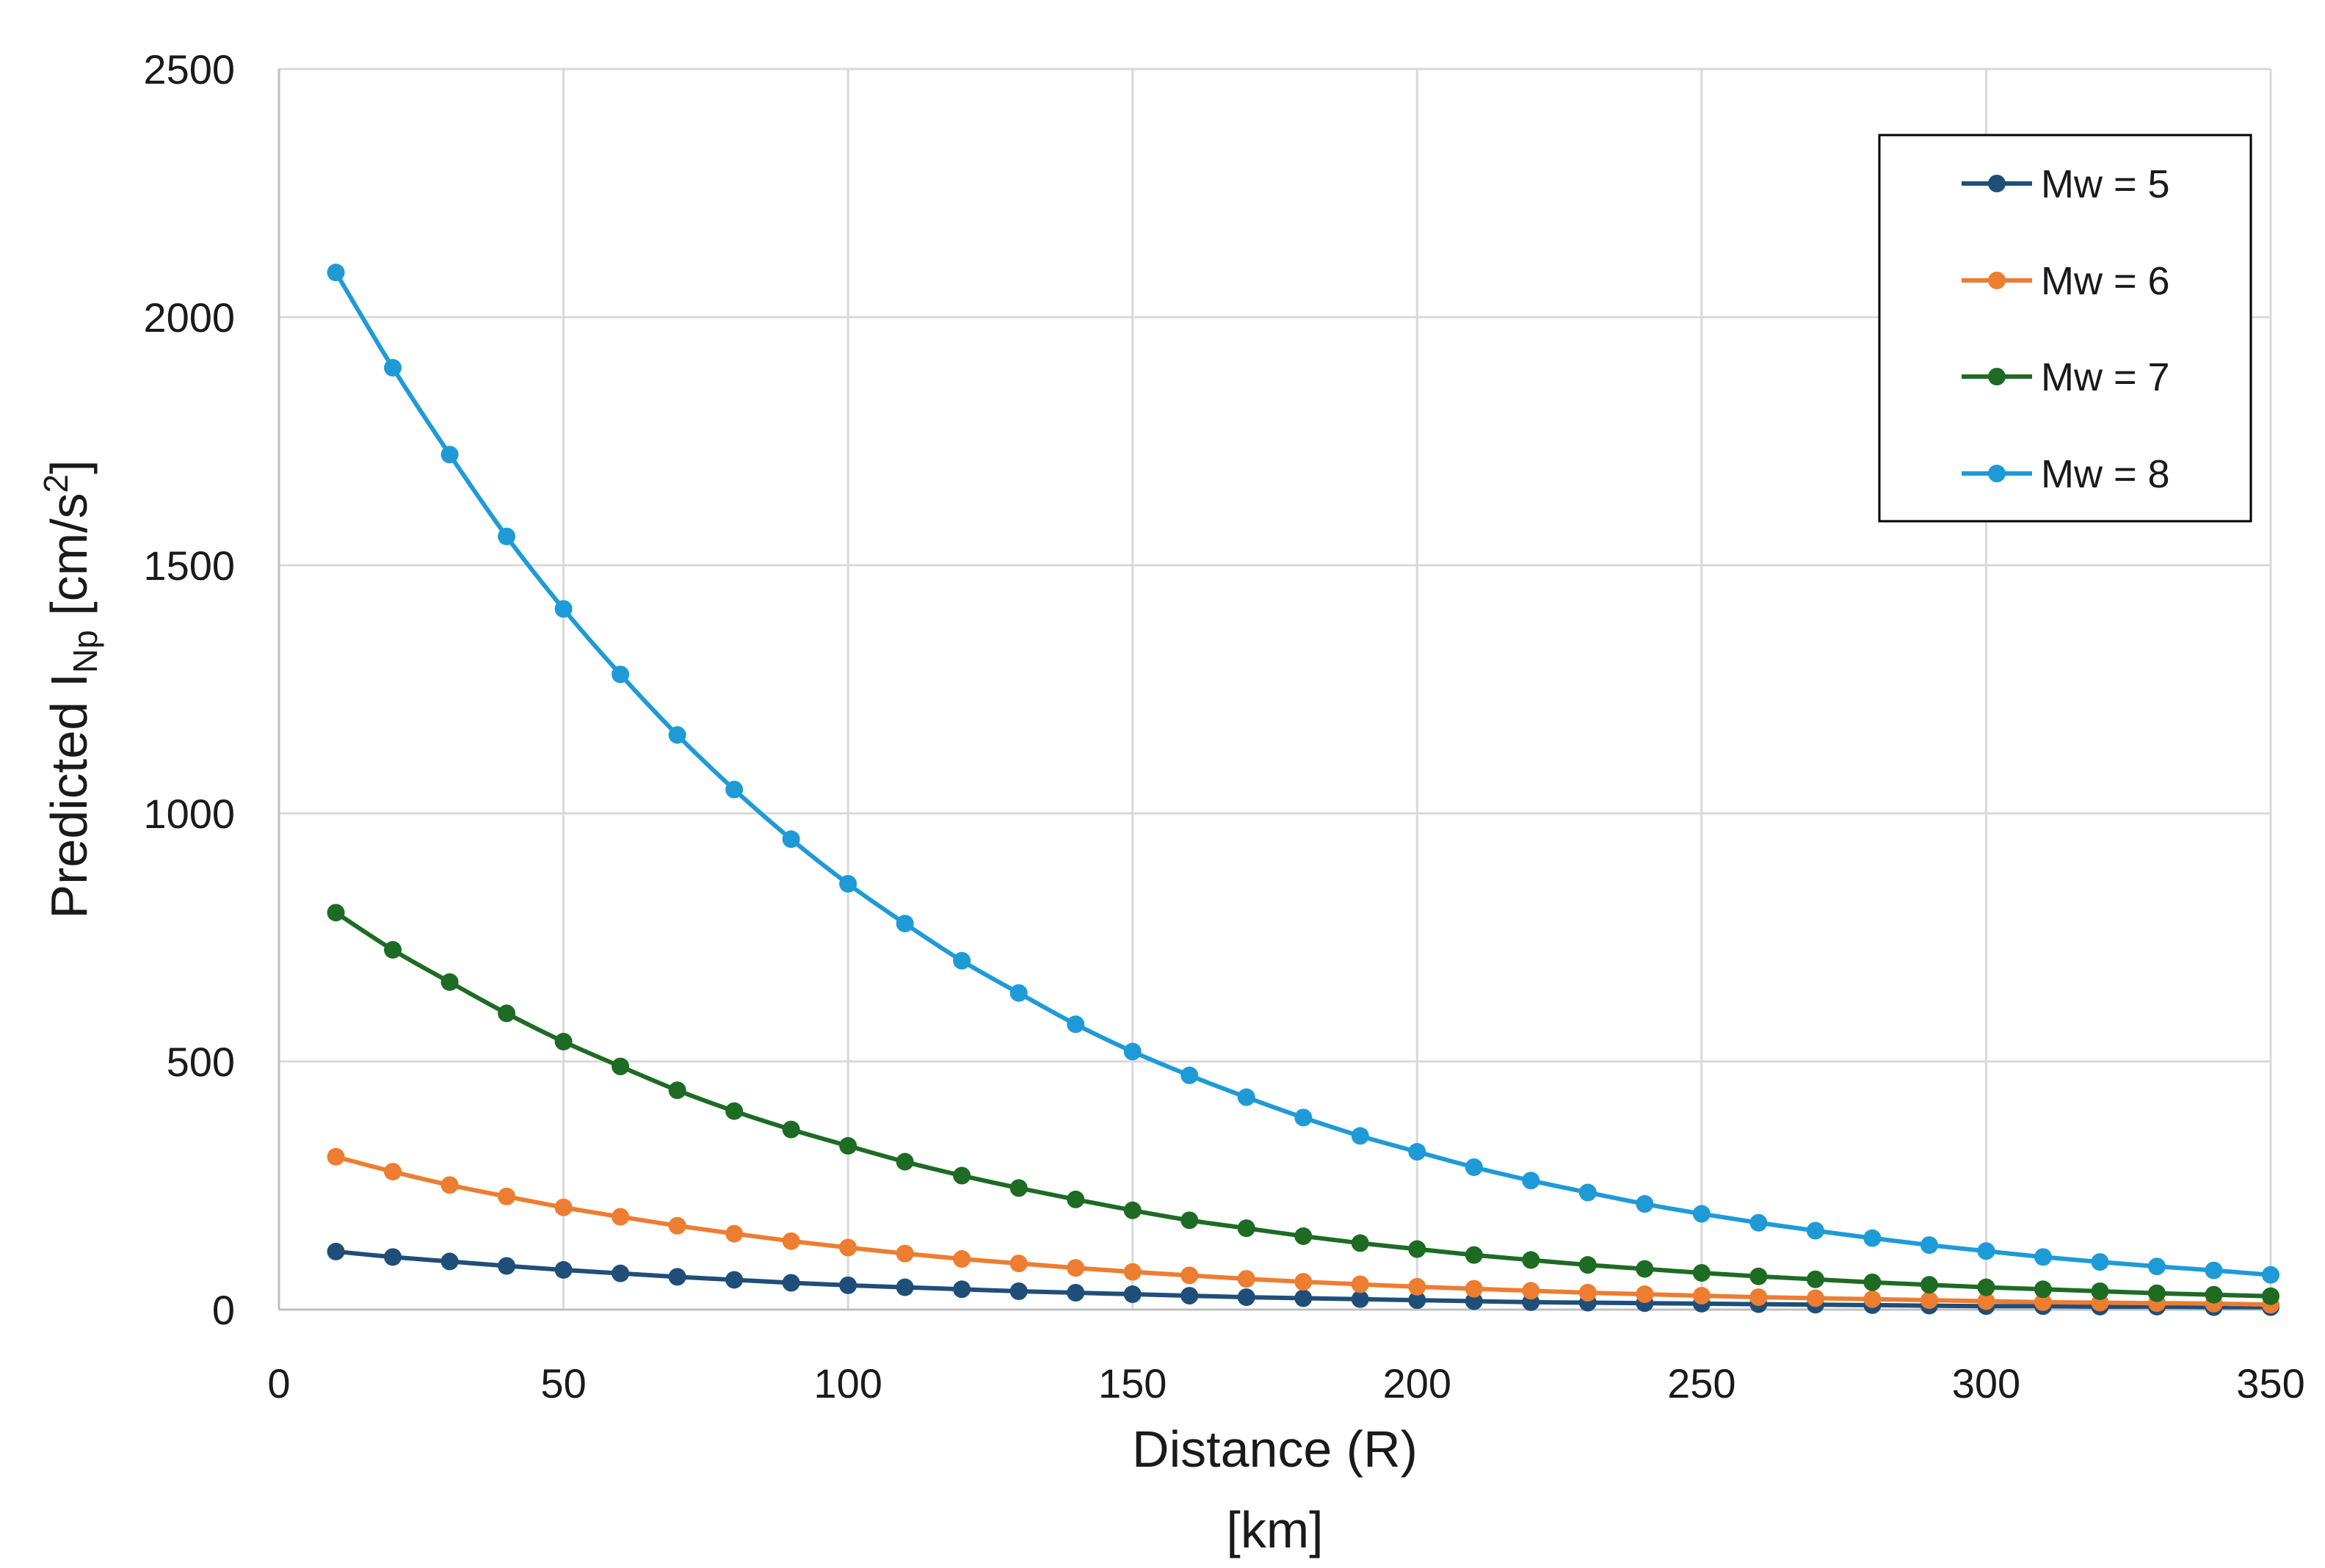 The width and height of the screenshot is (2325, 1568). What do you see at coordinates (278, 1383) in the screenshot?
I see `x-tick-label: 0` at bounding box center [278, 1383].